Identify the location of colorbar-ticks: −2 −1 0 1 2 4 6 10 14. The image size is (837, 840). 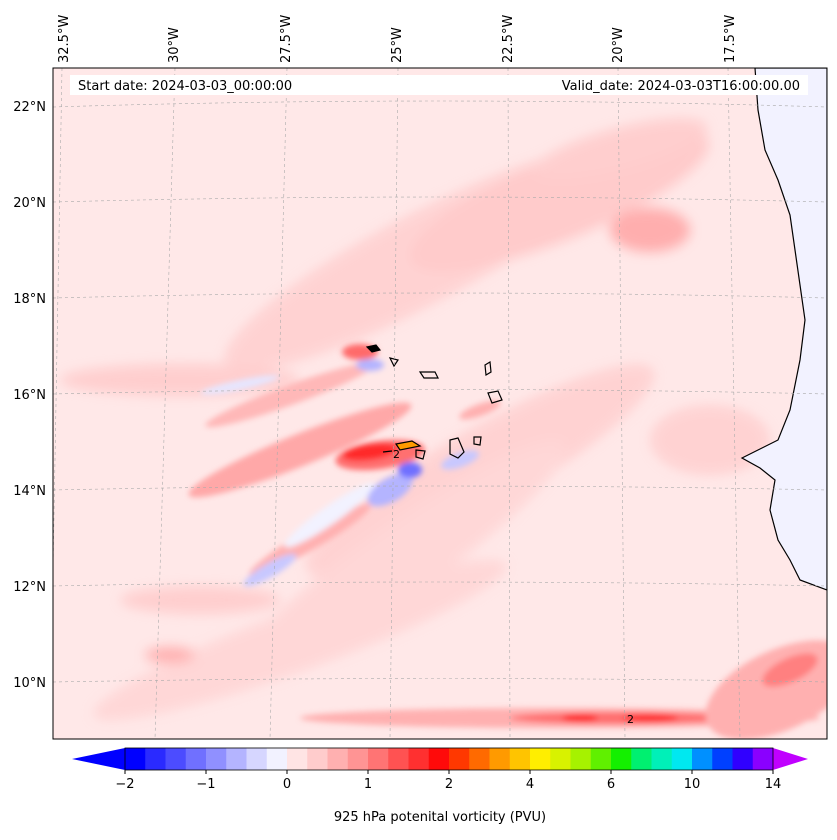
(448, 781).